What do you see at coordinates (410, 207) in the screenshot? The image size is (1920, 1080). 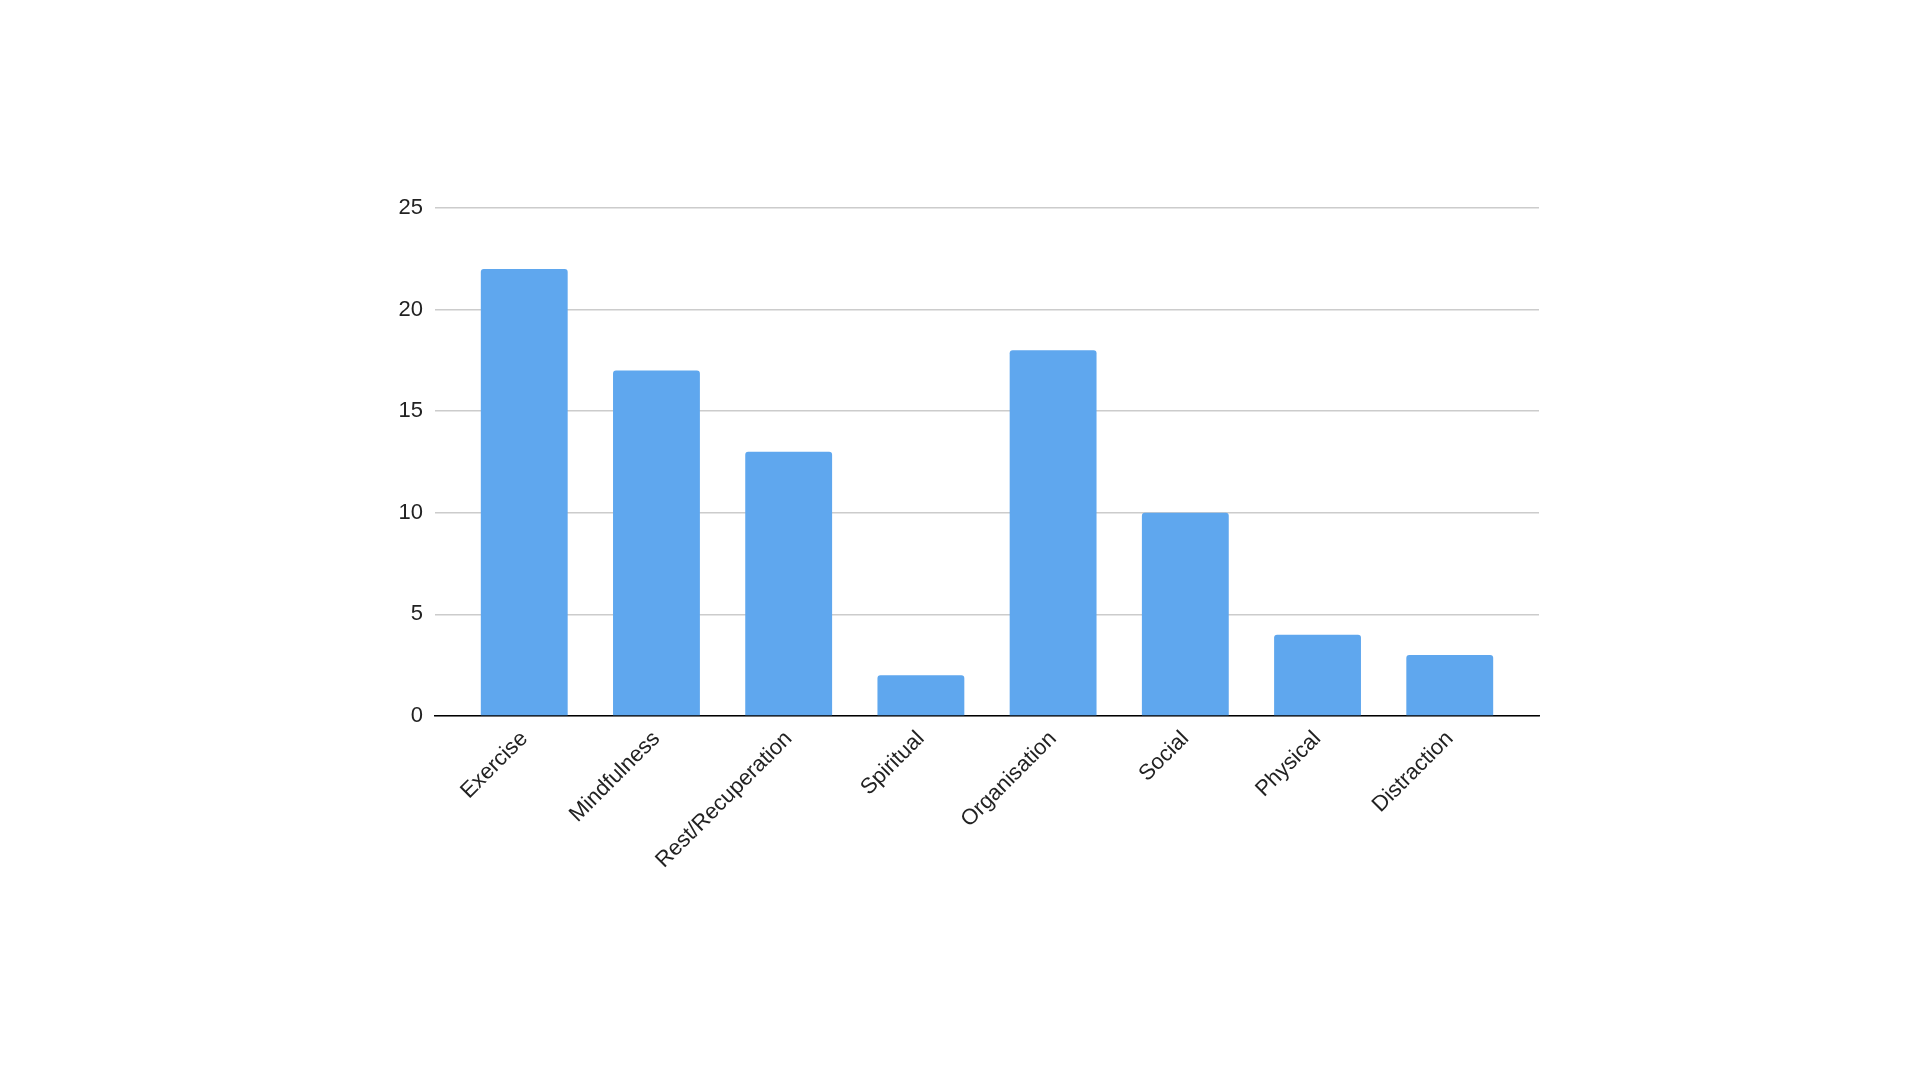 I see `y-tick-label: 25` at bounding box center [410, 207].